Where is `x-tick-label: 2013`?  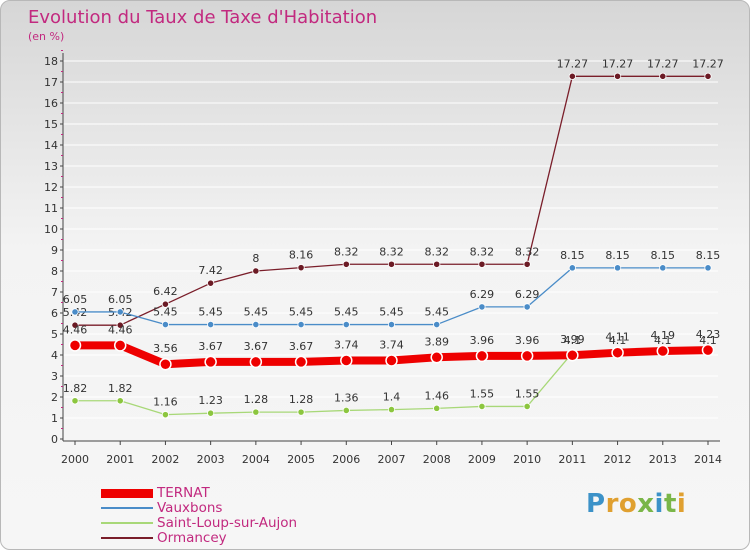 x-tick-label: 2013 is located at coordinates (663, 459).